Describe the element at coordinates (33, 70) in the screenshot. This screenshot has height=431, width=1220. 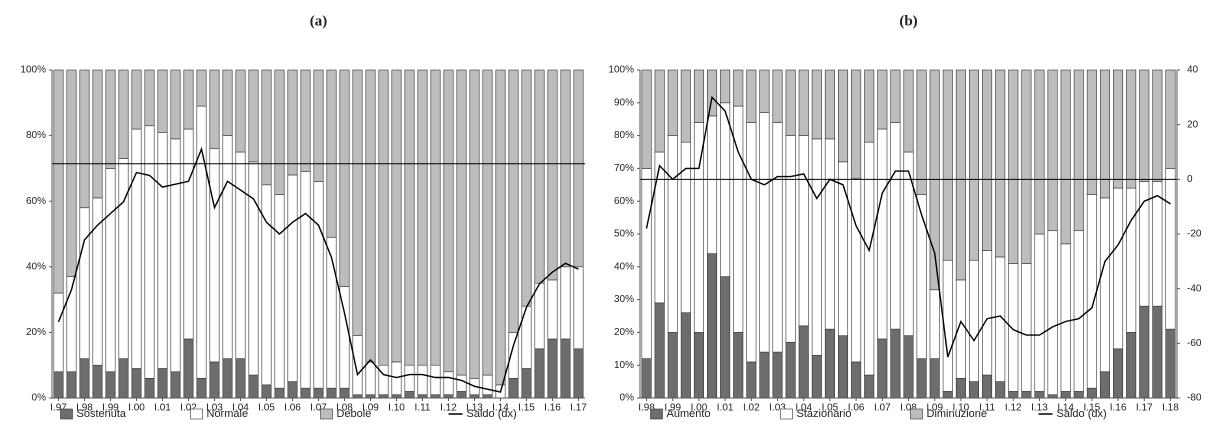
I see `y-tick-label: 100%` at that location.